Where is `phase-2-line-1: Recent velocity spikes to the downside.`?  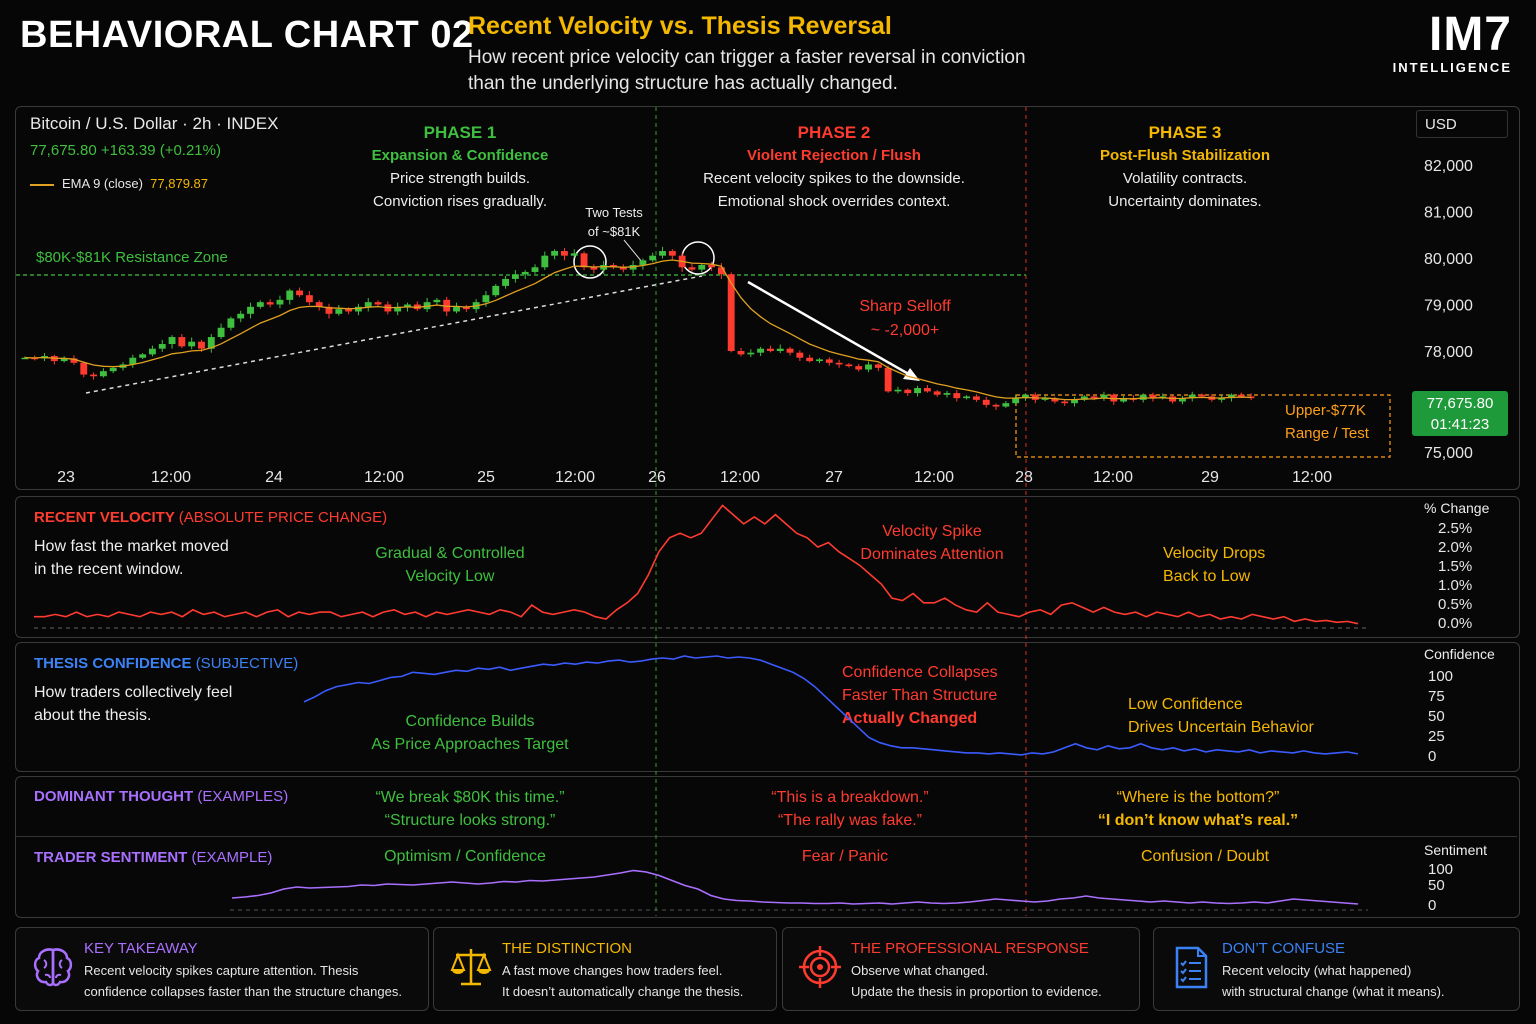 phase-2-line-1: Recent velocity spikes to the downside. is located at coordinates (834, 178).